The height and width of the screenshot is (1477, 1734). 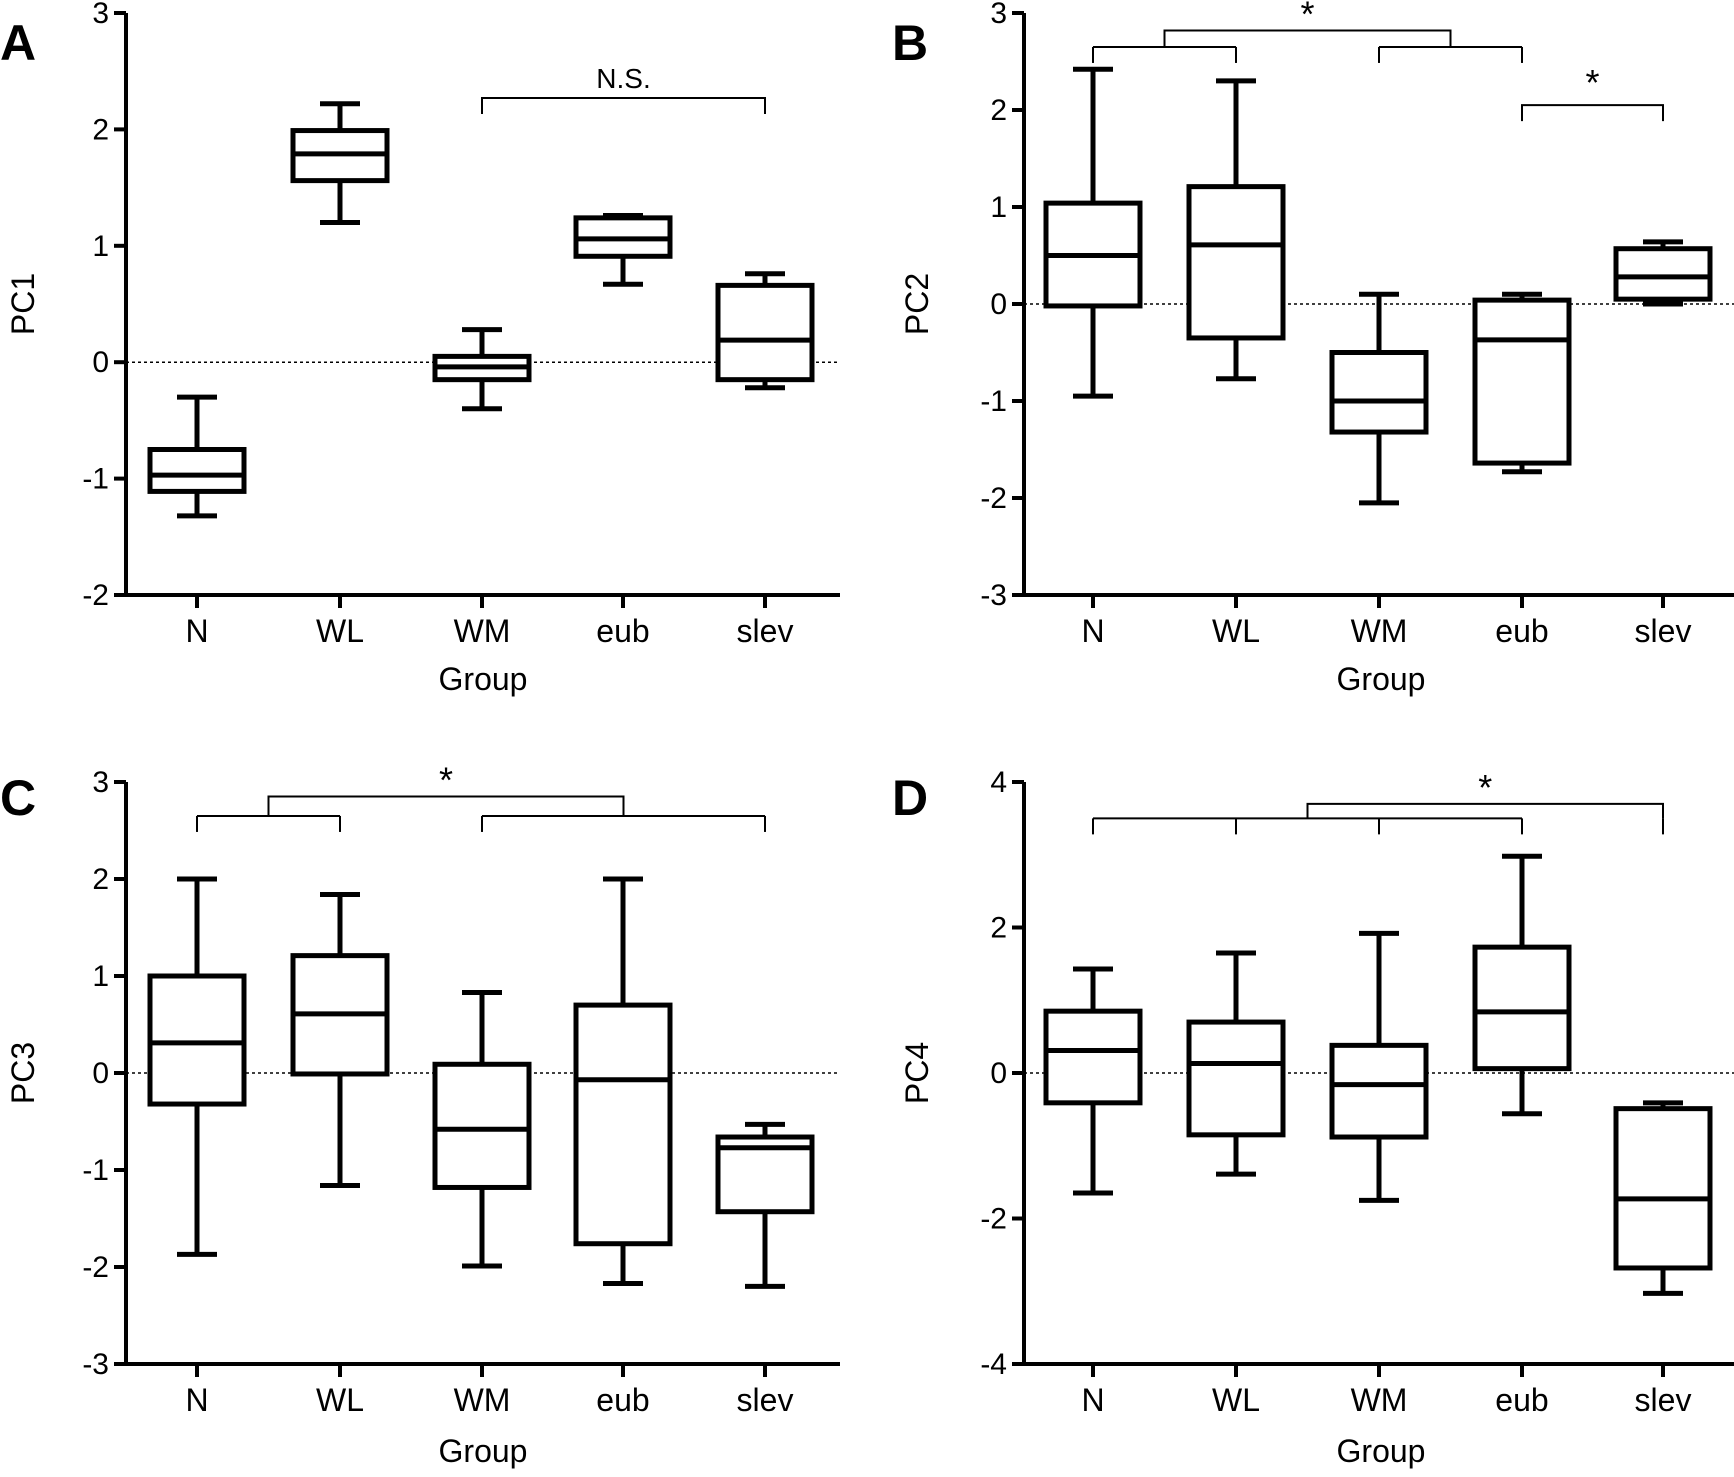 I want to click on panel-letter: B, so click(x=910, y=43).